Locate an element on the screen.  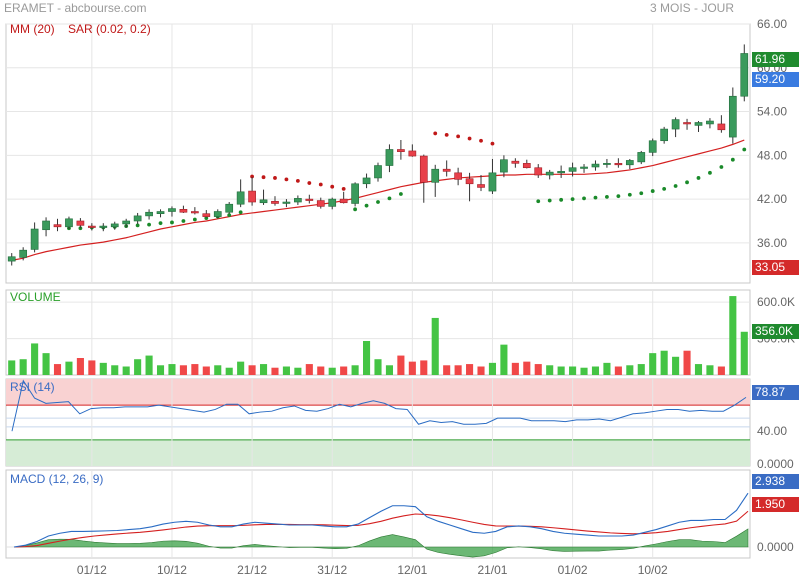
volume-value-tag-bg is located at coordinates (775, 331).